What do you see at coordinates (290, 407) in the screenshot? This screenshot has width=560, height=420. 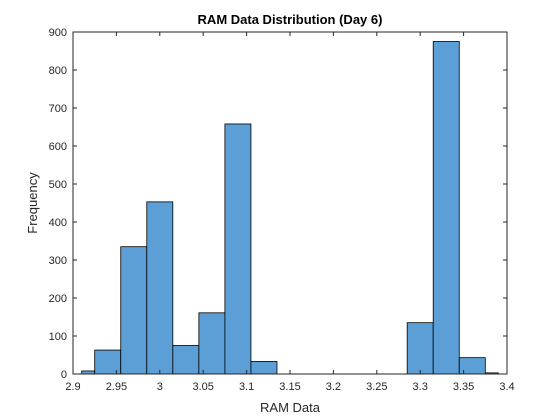 I see `x-axis-label: RAM Data` at bounding box center [290, 407].